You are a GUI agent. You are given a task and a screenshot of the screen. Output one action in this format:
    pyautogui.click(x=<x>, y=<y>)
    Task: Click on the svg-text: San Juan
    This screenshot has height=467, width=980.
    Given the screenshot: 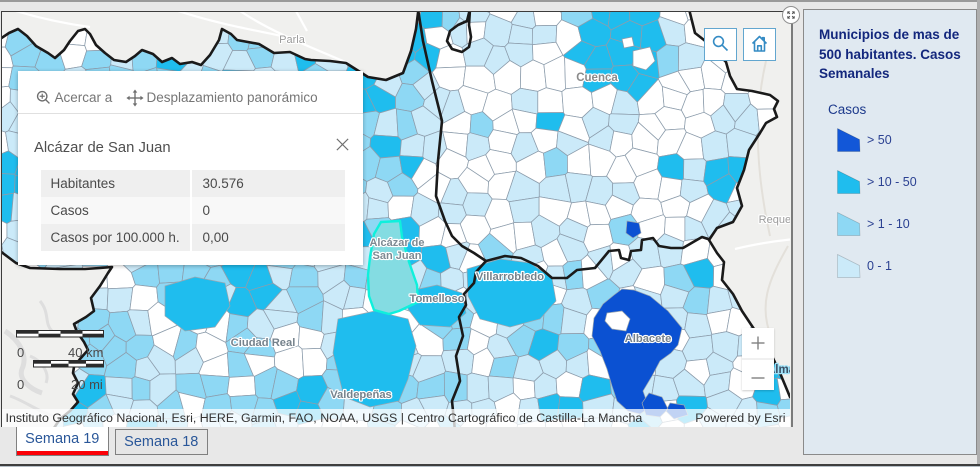 What is the action you would take?
    pyautogui.click(x=396, y=256)
    